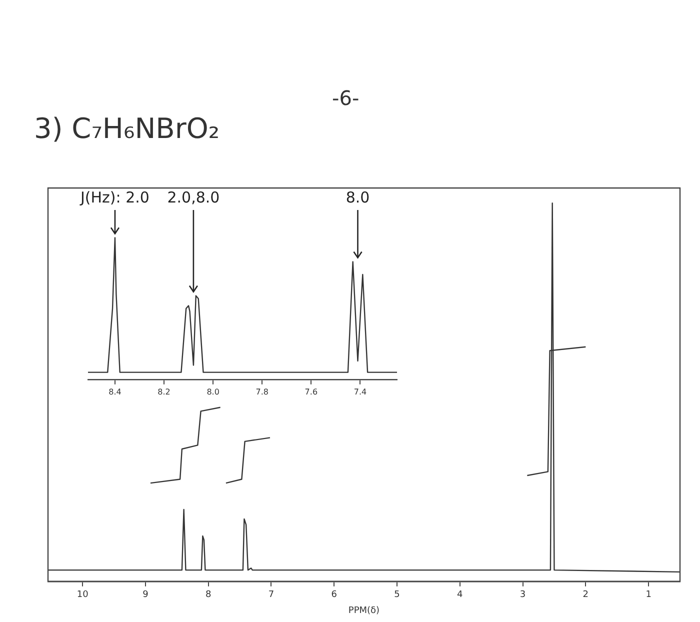  Describe the element at coordinates (262, 391) in the screenshot. I see `x-tick-label: 7.8` at that location.